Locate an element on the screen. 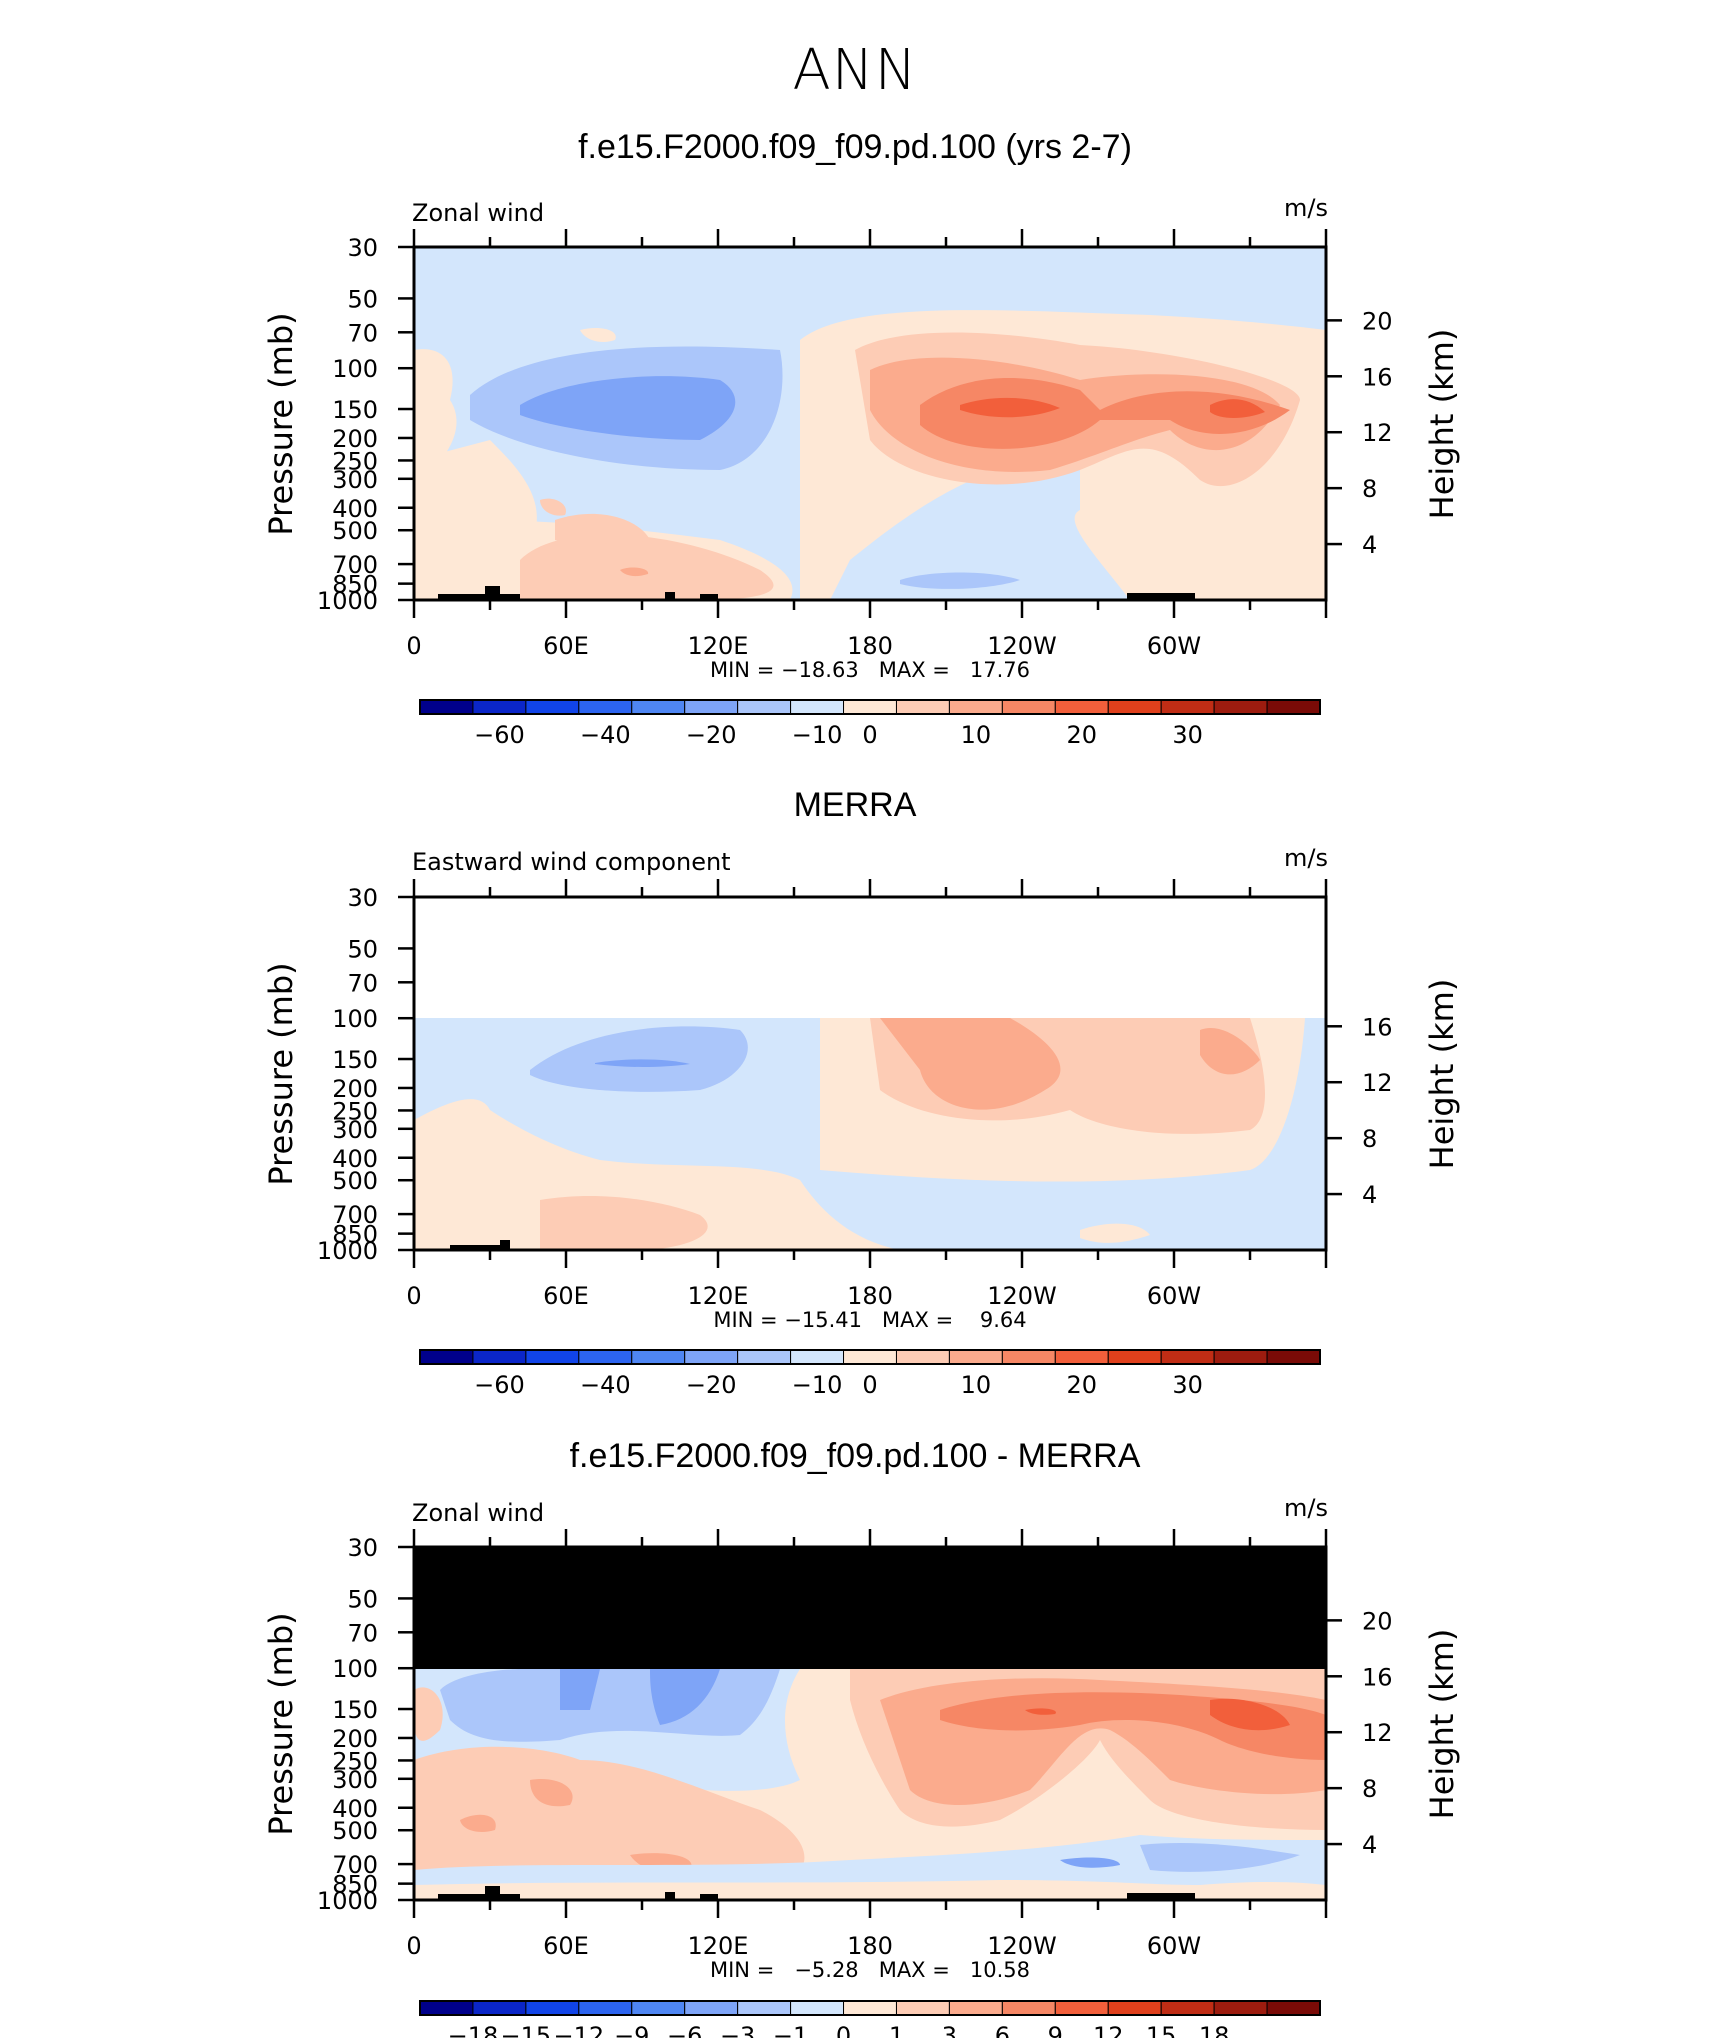  y-tick-label: 30 is located at coordinates (362, 1548).